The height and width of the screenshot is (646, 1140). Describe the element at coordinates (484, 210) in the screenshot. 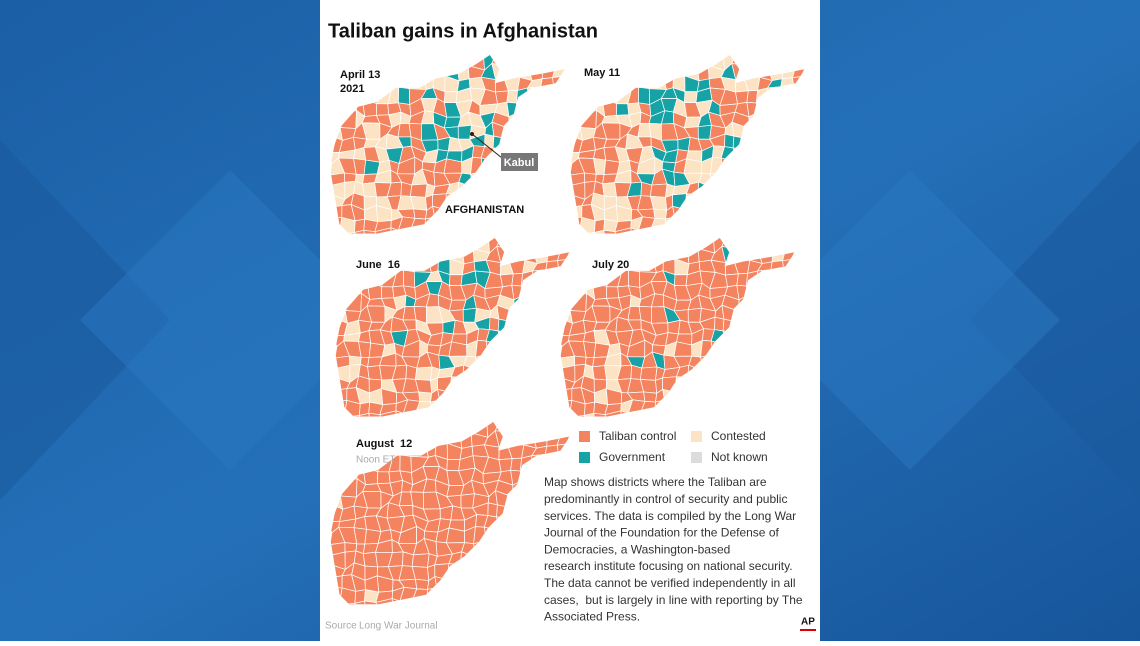

I see `country-label: AFGHANISTAN` at that location.